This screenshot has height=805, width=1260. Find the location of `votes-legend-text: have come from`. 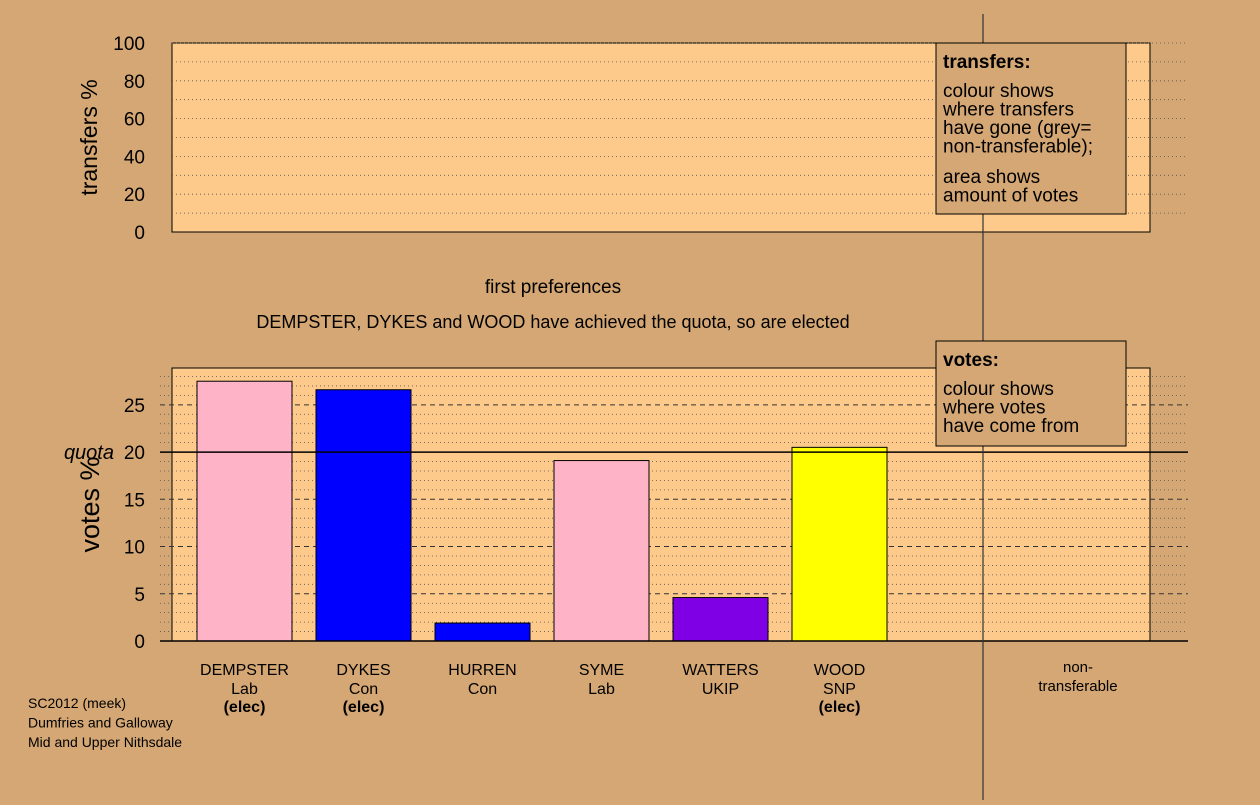

votes-legend-text: have come from is located at coordinates (1011, 426).